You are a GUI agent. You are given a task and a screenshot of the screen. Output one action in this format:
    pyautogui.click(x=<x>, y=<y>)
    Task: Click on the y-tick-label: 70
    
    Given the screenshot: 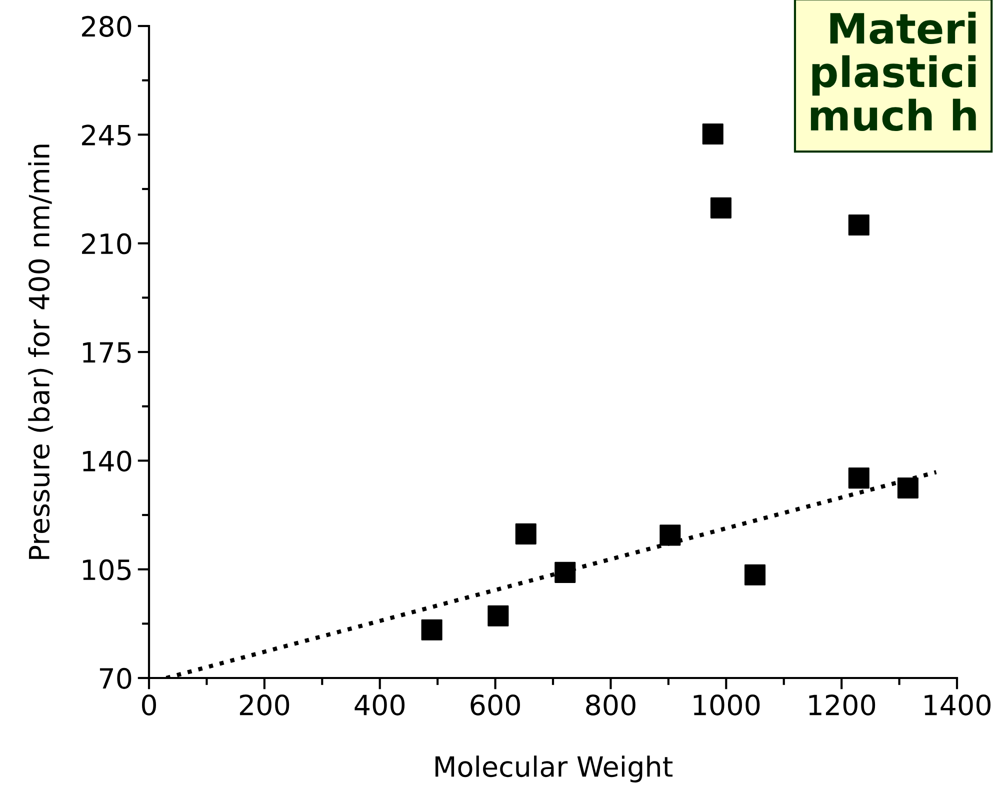 What is the action you would take?
    pyautogui.click(x=116, y=678)
    